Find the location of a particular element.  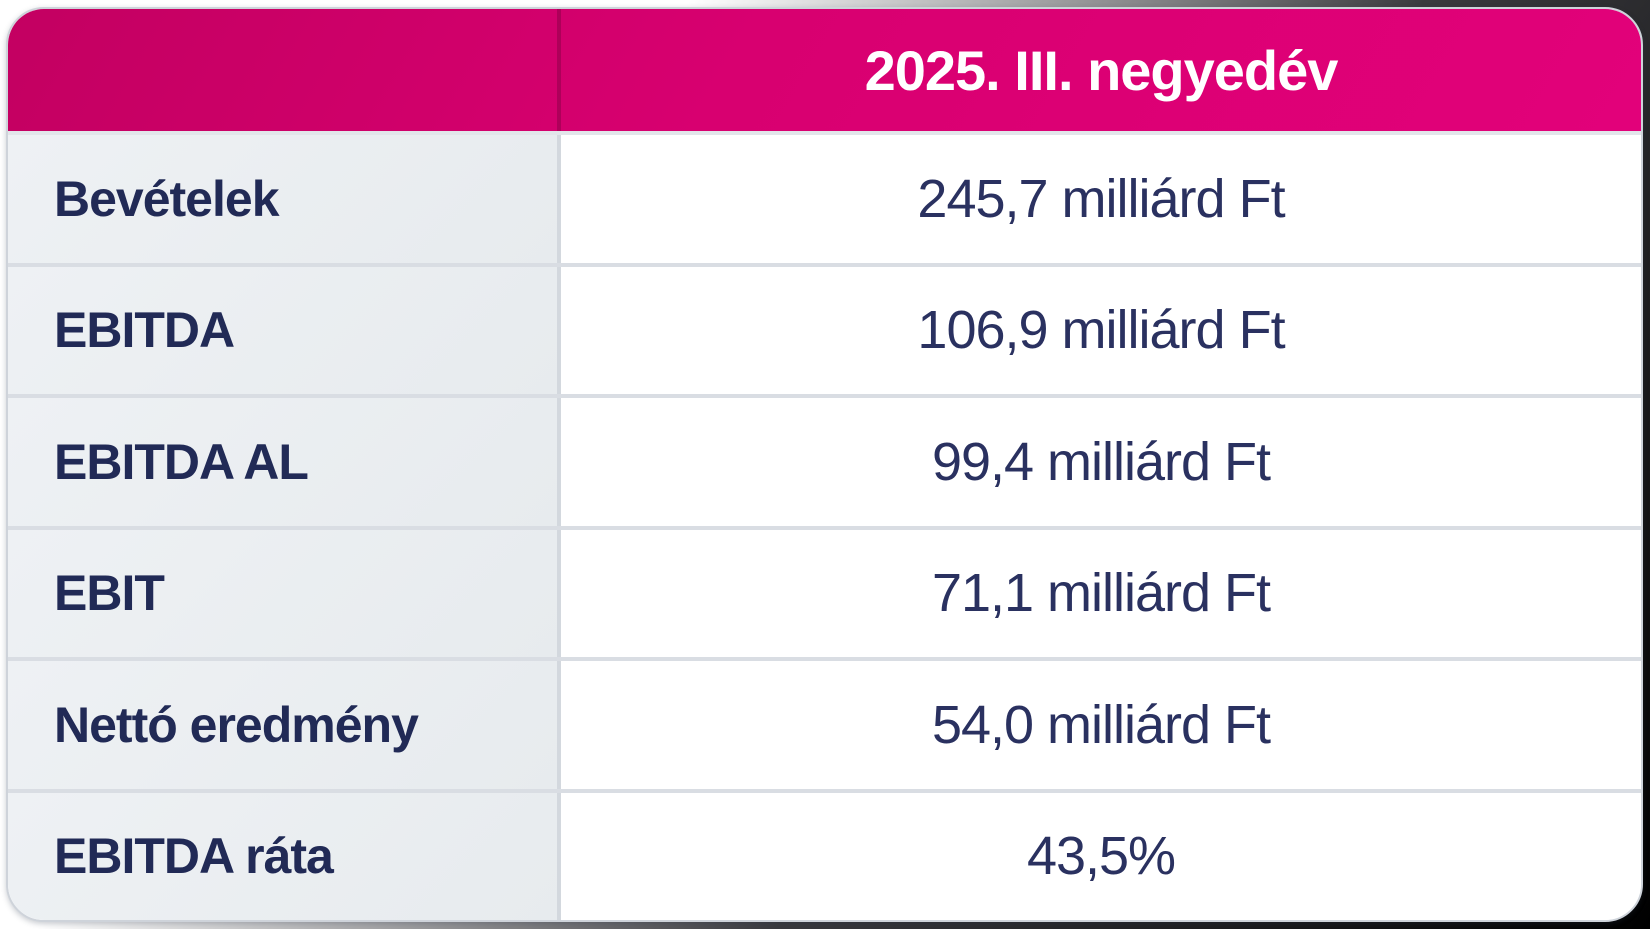

header-period-cell: 2025. III. negyedév is located at coordinates (1101, 70).